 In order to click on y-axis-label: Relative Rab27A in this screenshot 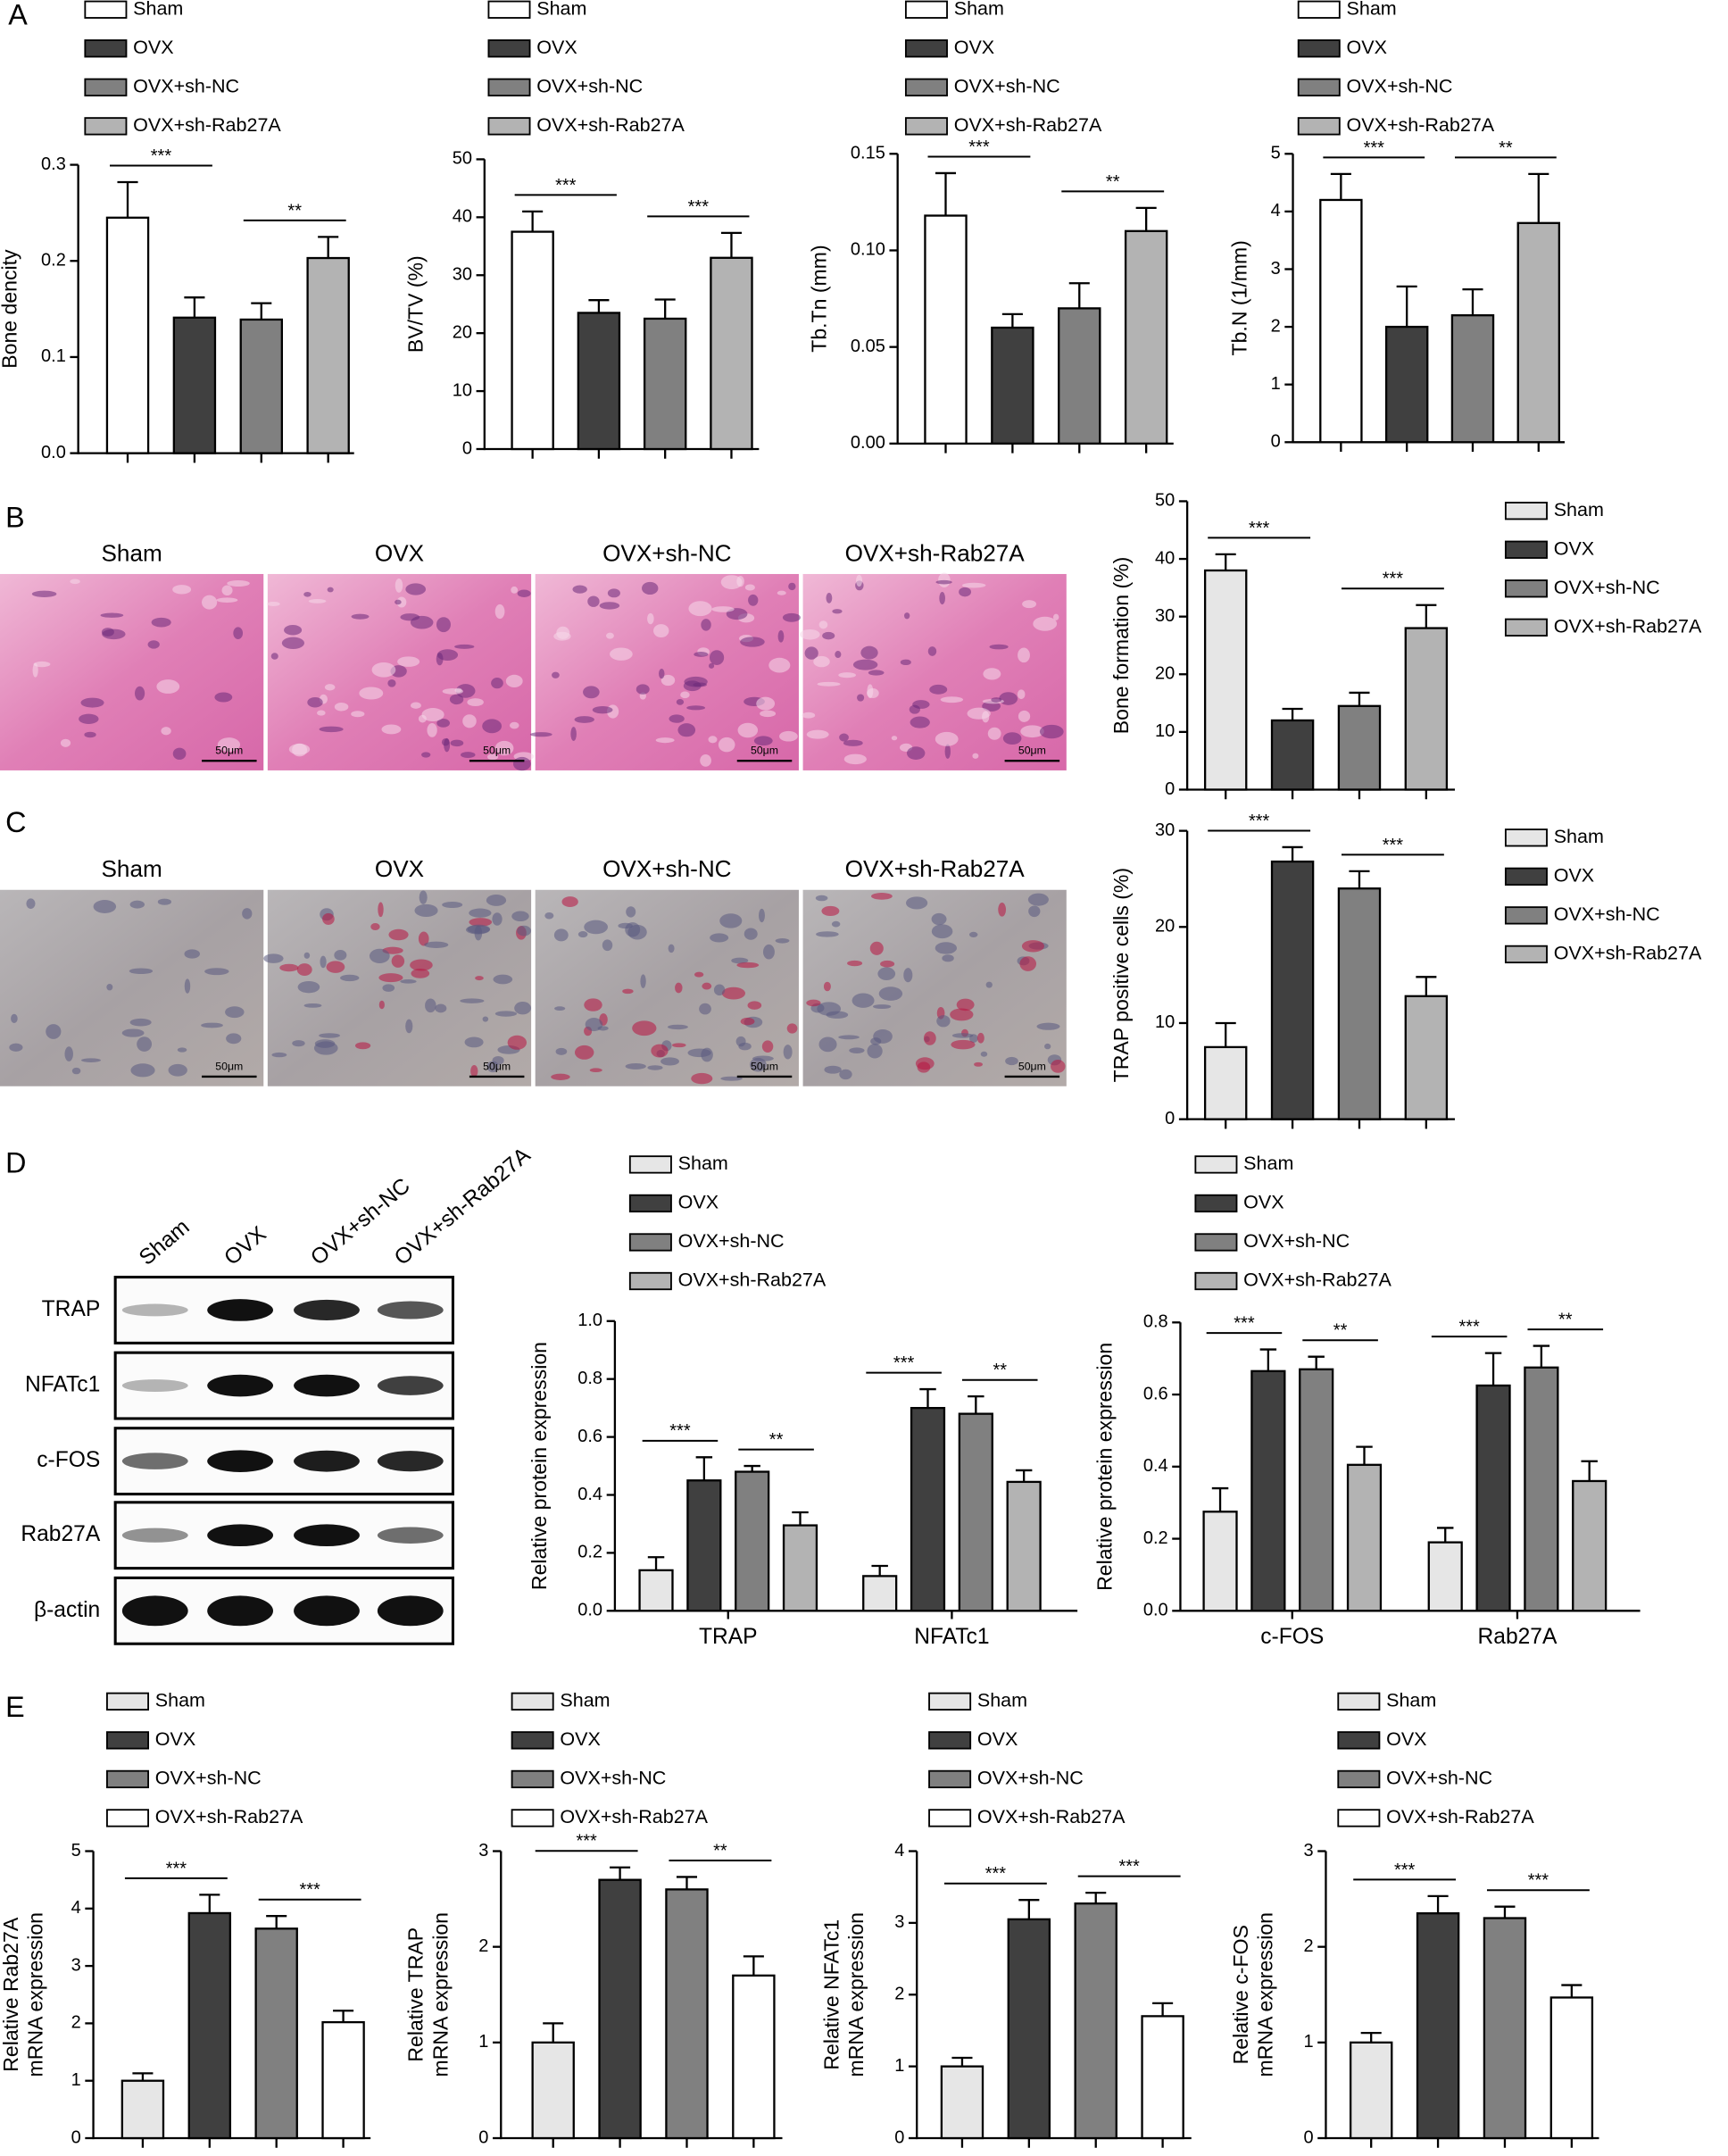, I will do `click(11, 1994)`.